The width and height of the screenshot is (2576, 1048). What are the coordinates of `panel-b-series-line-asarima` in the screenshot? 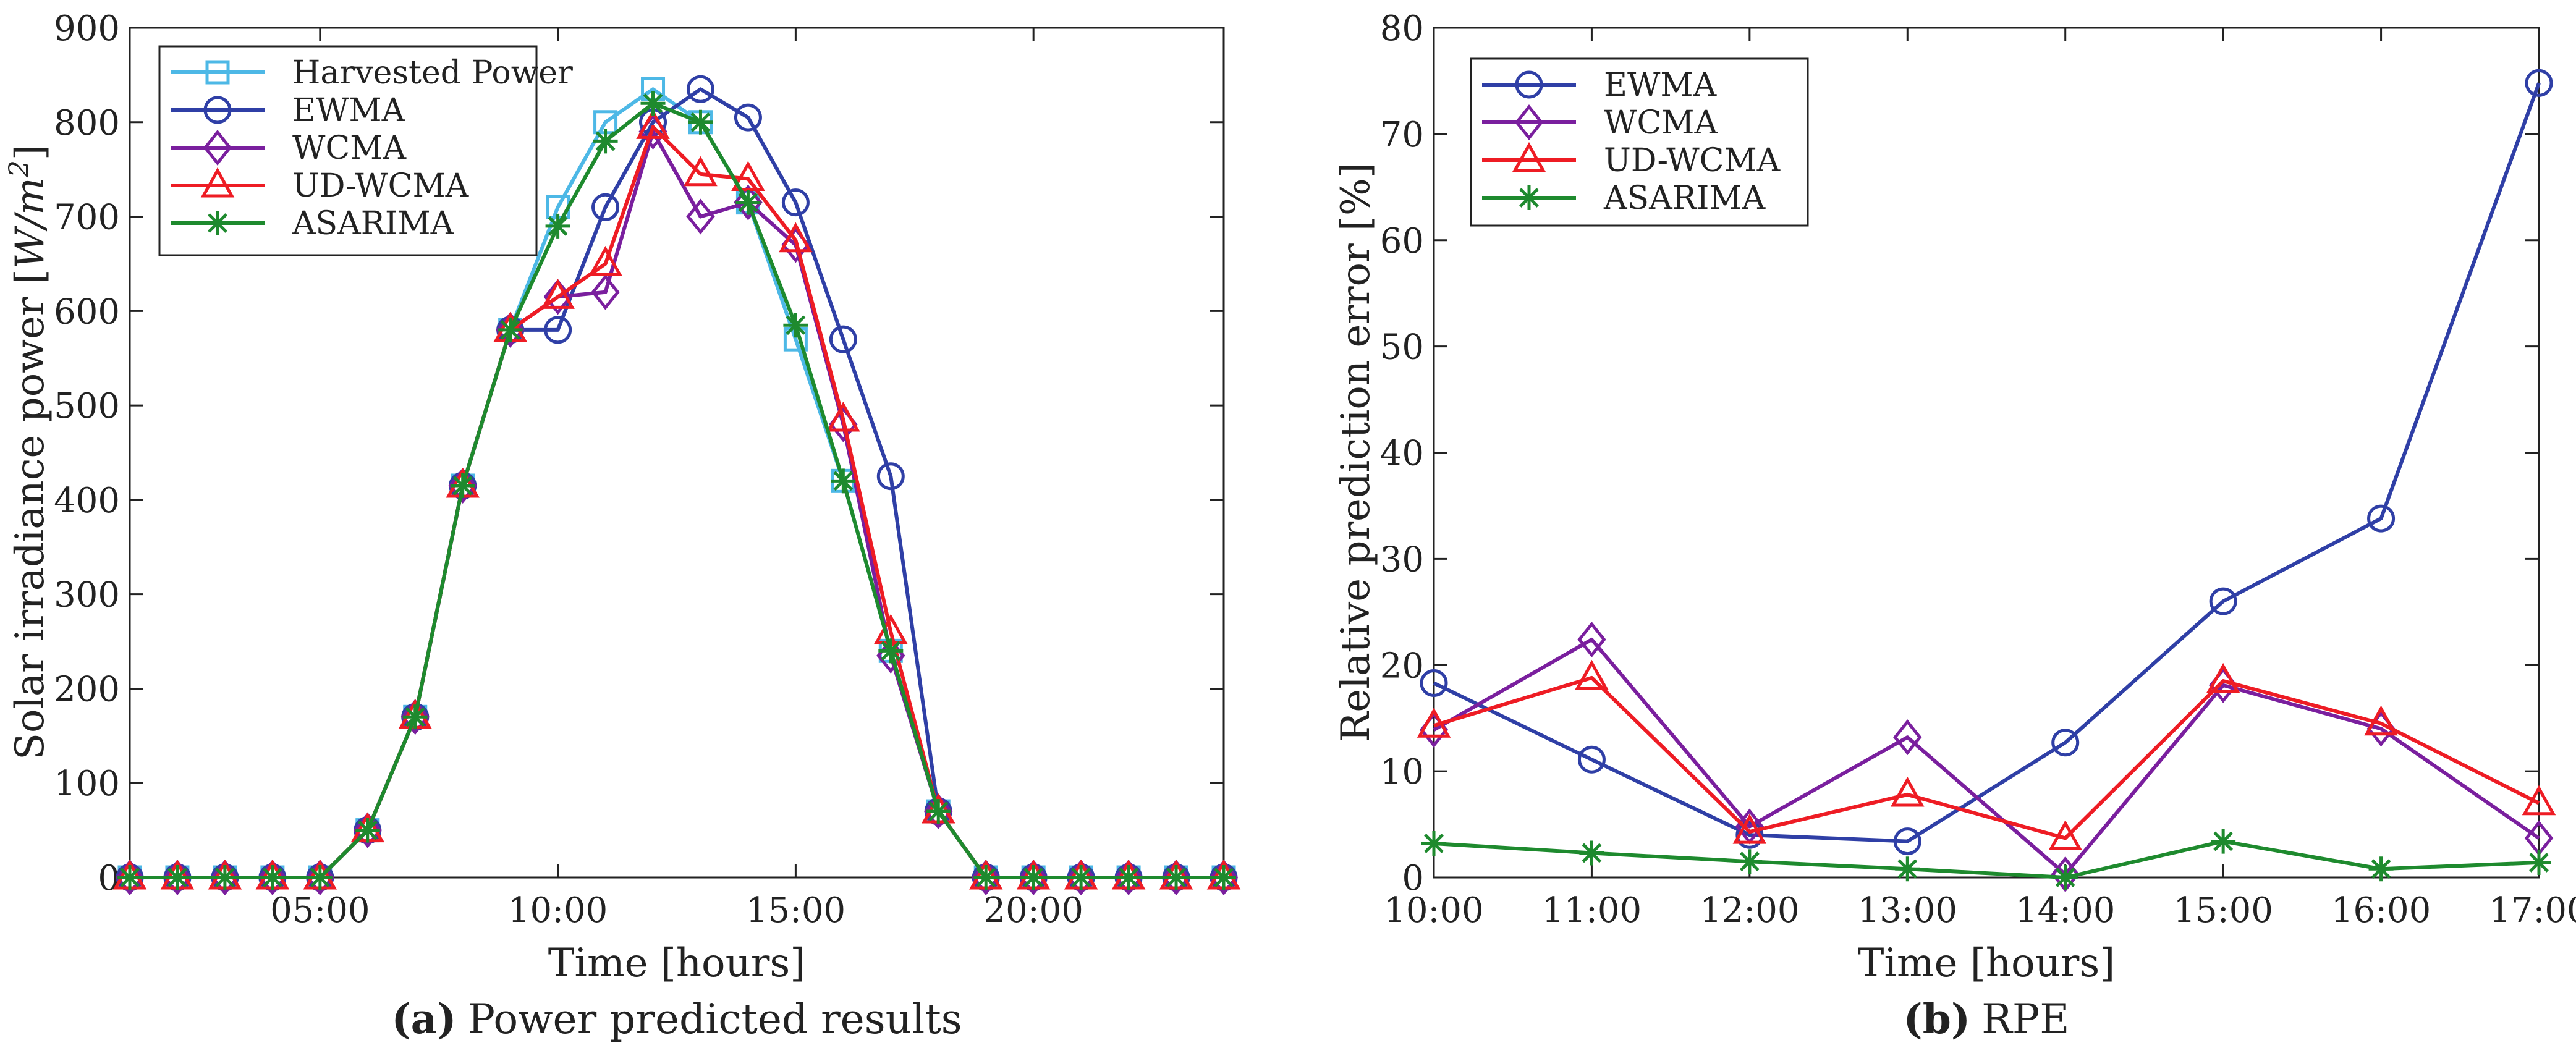 It's located at (1986, 859).